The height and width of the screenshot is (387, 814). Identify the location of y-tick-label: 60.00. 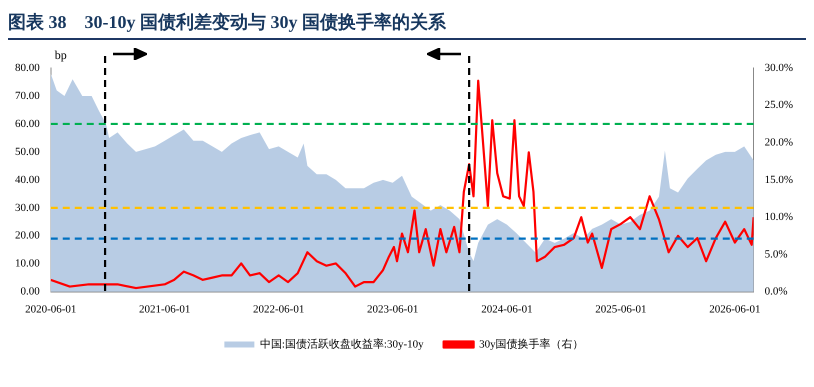
(27, 124).